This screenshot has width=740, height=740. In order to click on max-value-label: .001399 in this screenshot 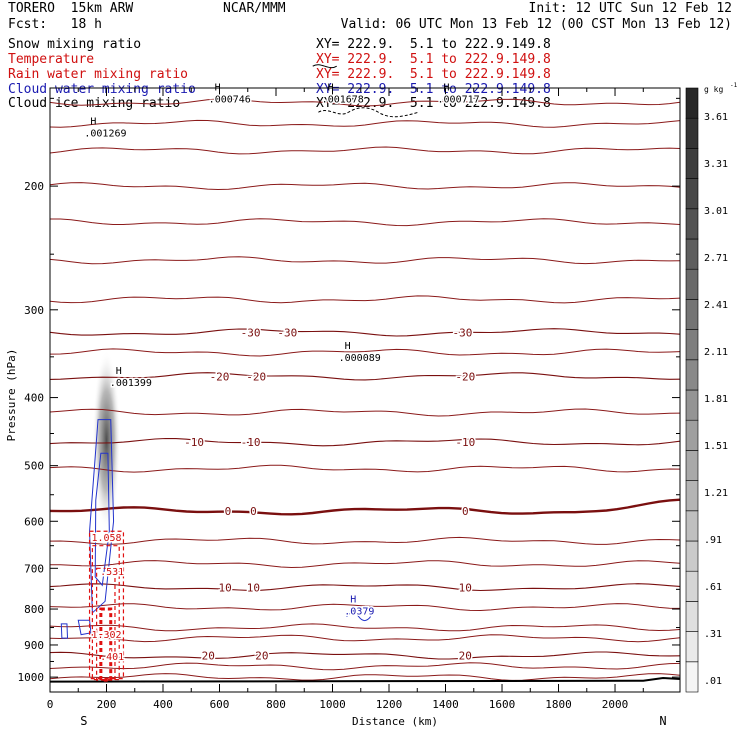, I will do `click(131, 383)`.